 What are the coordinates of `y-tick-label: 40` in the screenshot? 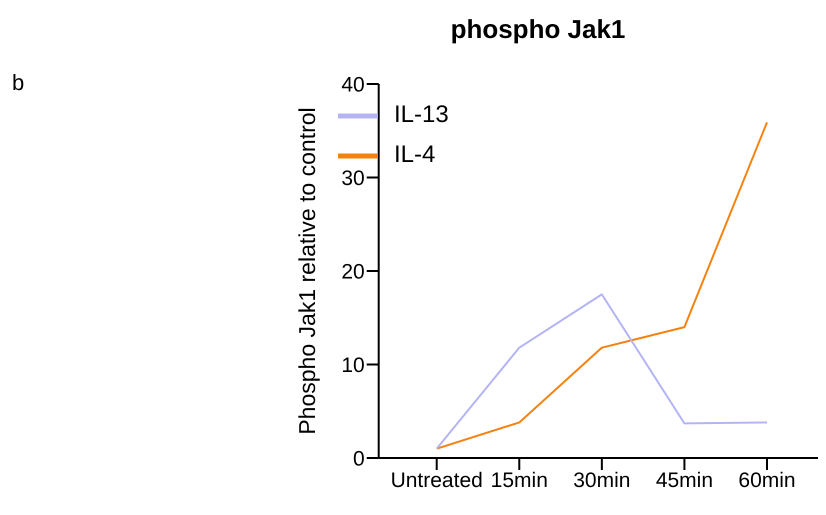 It's located at (353, 84).